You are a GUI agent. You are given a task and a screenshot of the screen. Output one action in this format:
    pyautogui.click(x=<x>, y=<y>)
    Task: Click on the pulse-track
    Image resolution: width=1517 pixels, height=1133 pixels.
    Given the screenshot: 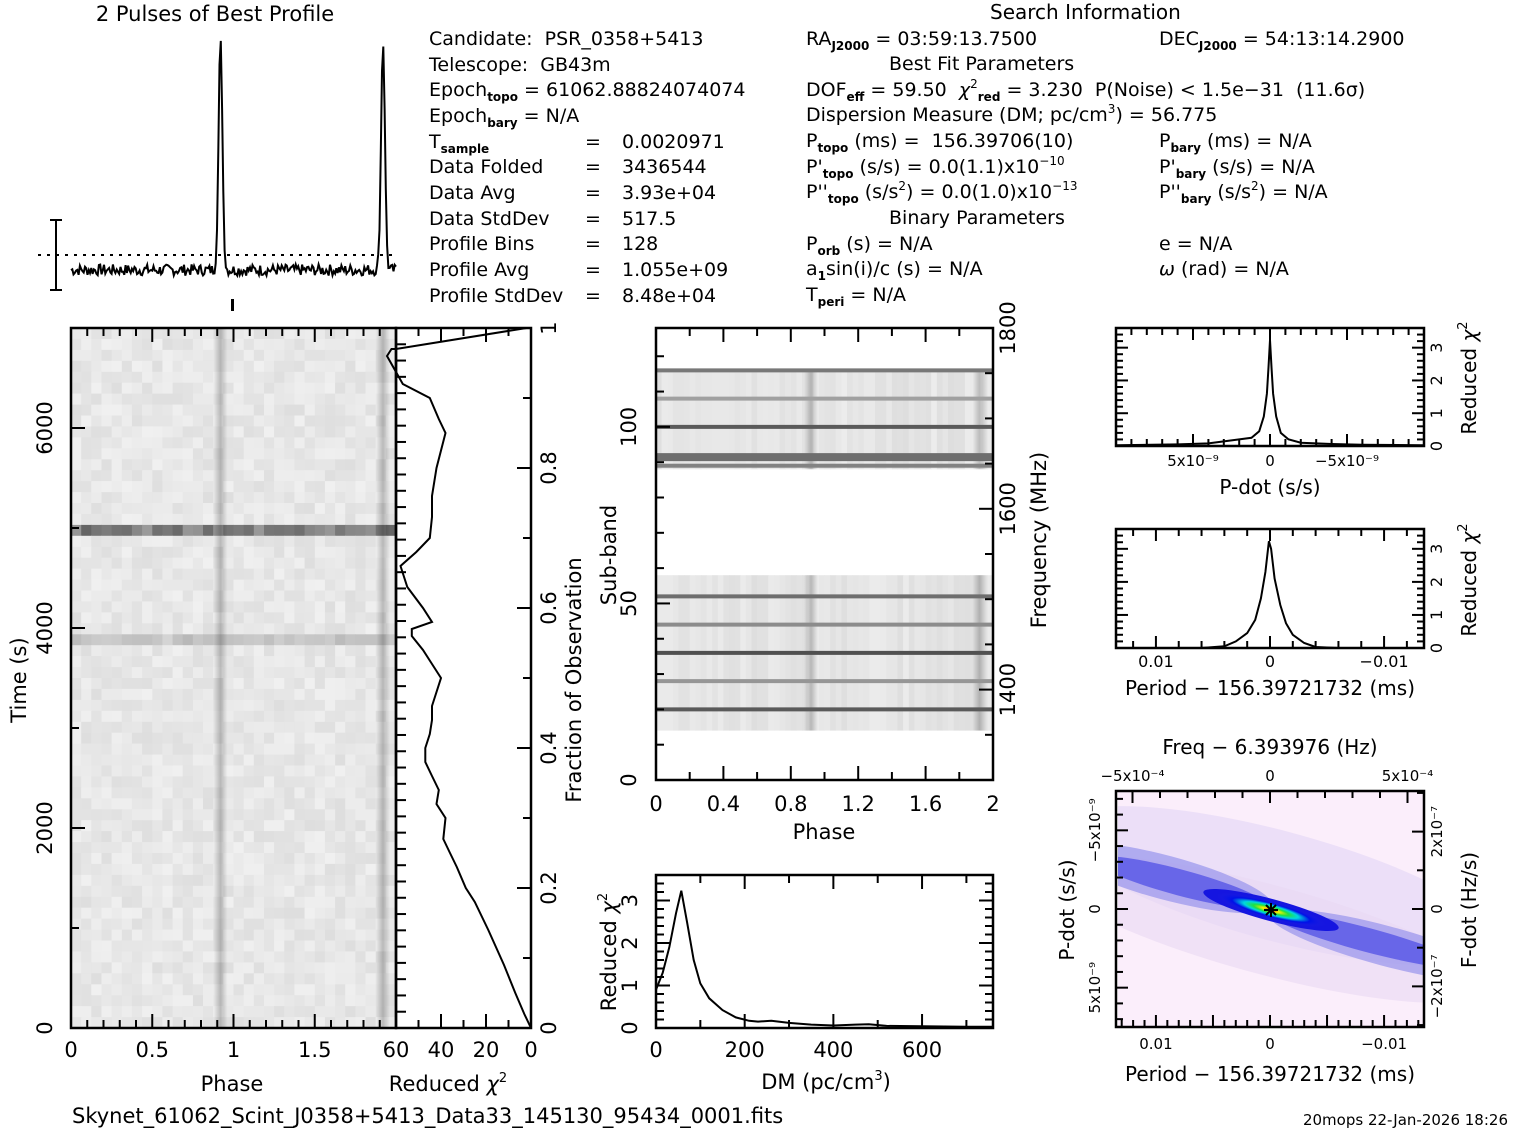 What is the action you would take?
    pyautogui.click(x=383, y=678)
    